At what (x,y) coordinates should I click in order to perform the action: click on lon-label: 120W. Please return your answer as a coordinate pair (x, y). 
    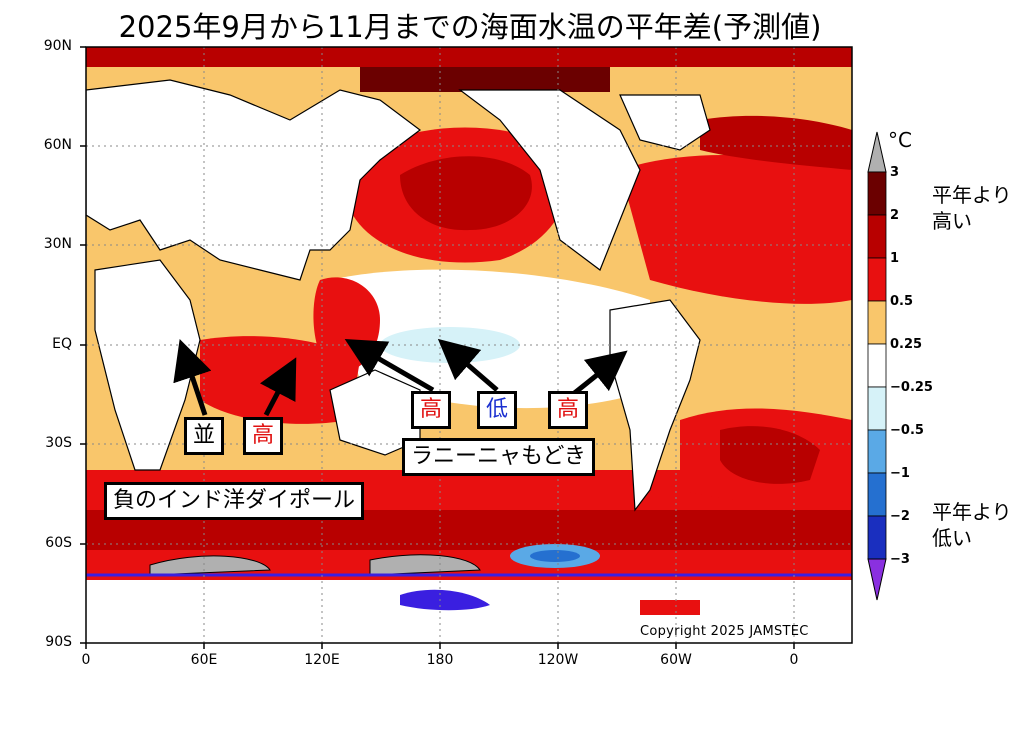
    Looking at the image, I should click on (558, 660).